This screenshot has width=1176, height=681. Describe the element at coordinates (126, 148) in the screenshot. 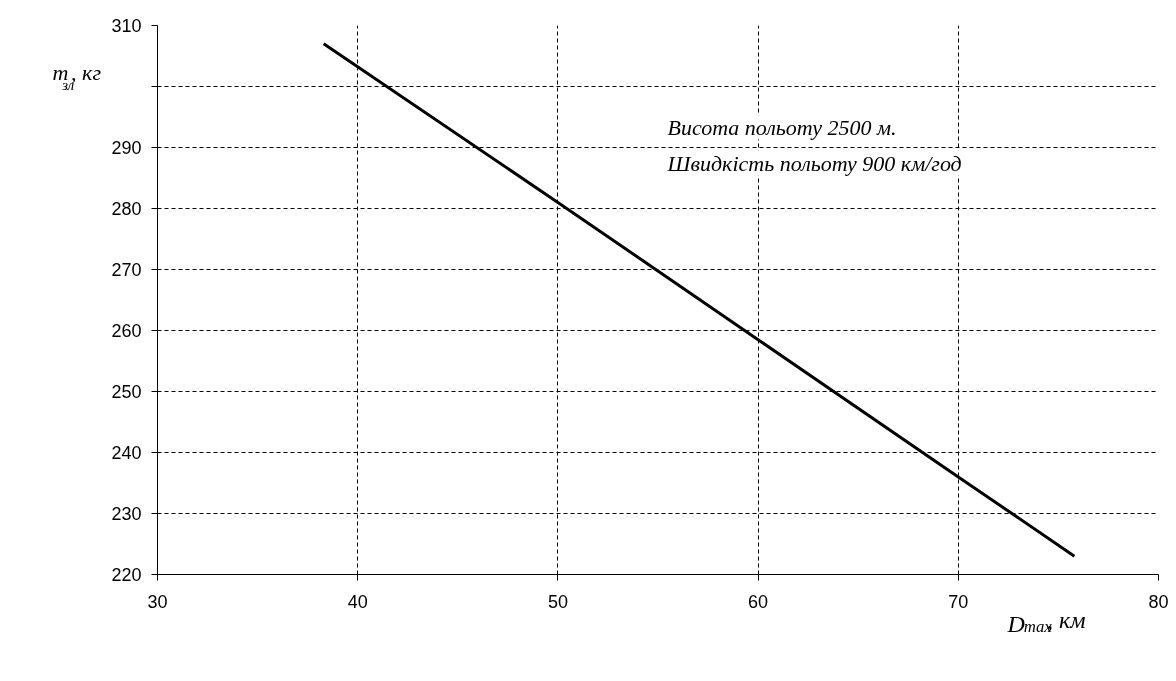

I see `y-tick-label: 290` at that location.